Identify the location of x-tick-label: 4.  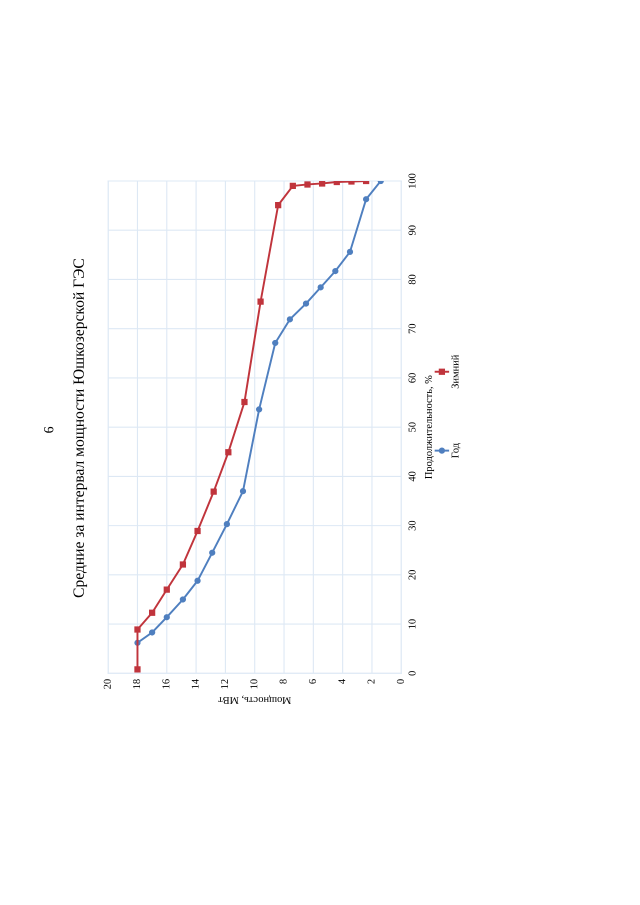
(342, 681).